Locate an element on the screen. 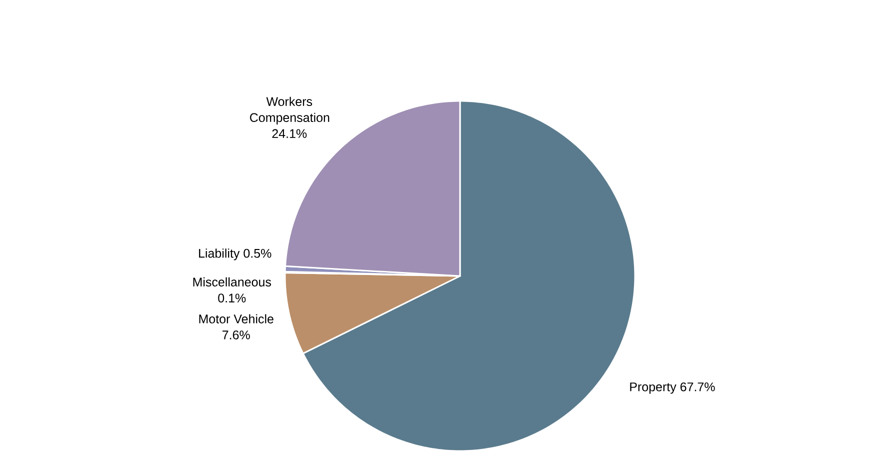 This screenshot has width=875, height=461. data-label: 67.7% is located at coordinates (697, 387).